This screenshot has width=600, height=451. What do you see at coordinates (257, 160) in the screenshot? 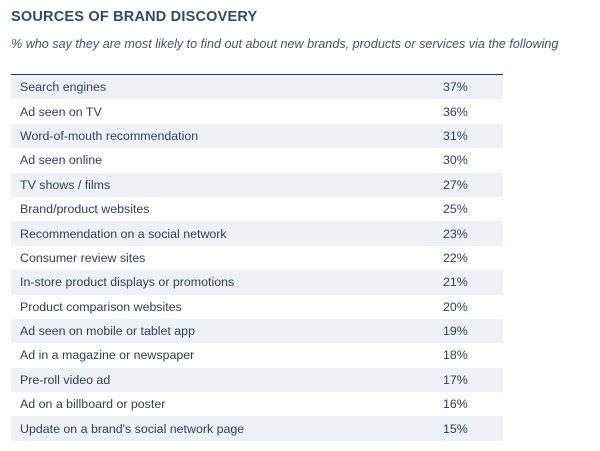
I see `table-row: Ad seen online 30%` at bounding box center [257, 160].